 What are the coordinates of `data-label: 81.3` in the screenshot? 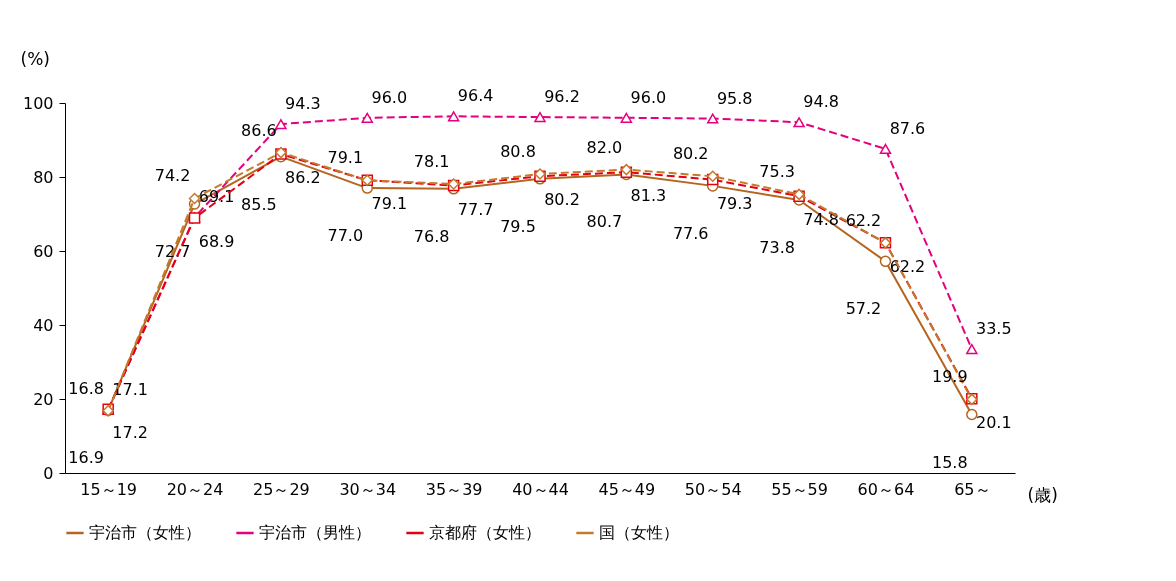 It's located at (648, 196).